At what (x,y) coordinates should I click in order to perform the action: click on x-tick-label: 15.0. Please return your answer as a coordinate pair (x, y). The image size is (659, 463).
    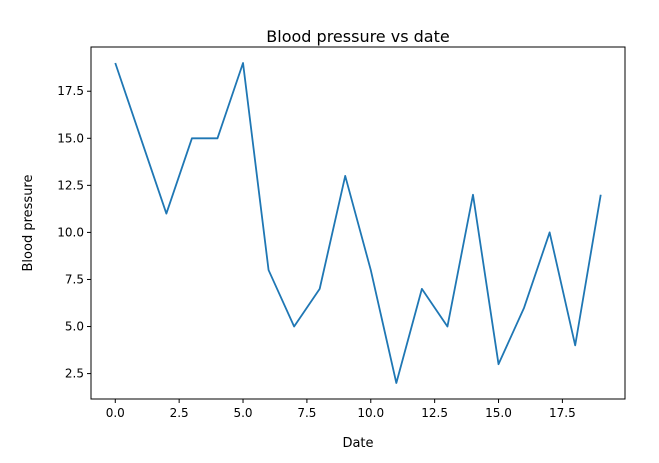
    Looking at the image, I should click on (498, 413).